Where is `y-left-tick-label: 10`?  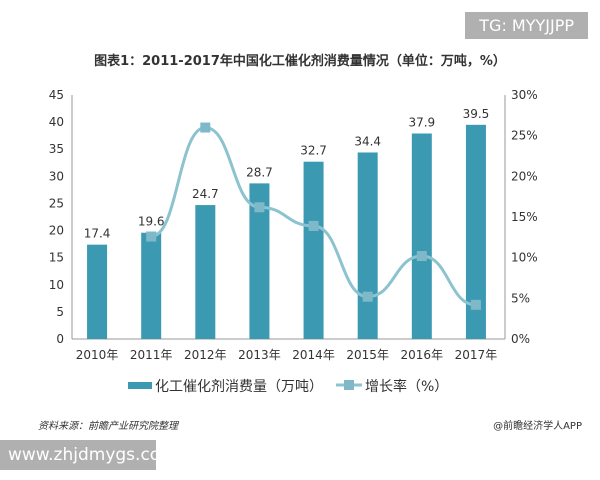 y-left-tick-label: 10 is located at coordinates (56, 285).